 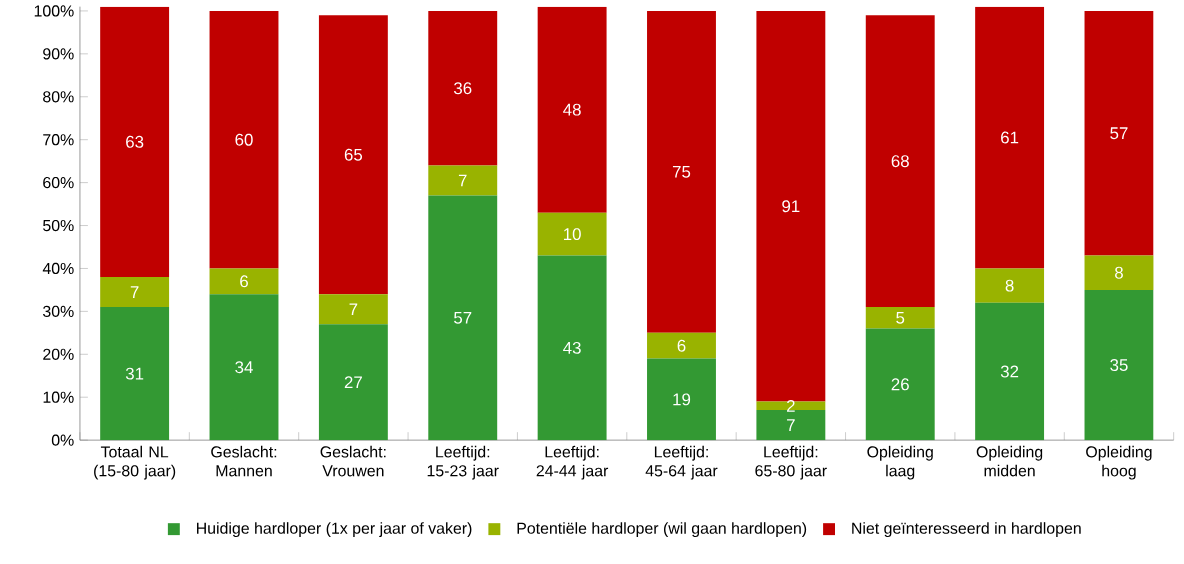 What do you see at coordinates (58, 183) in the screenshot?
I see `y-tick-label: 60%` at bounding box center [58, 183].